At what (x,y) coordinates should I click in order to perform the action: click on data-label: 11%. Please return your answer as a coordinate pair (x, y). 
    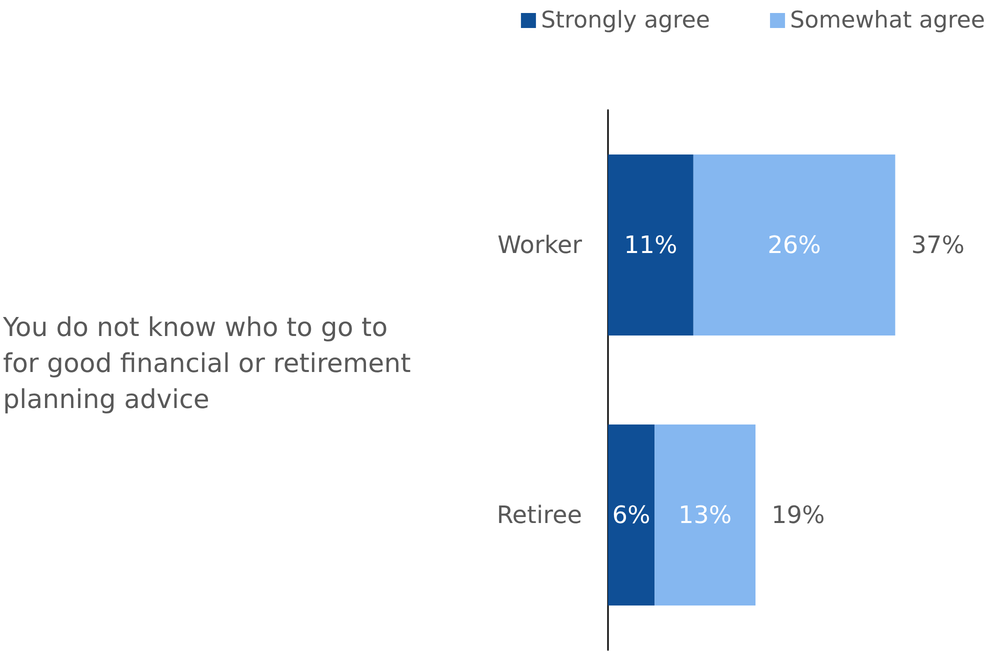
    Looking at the image, I should click on (651, 245).